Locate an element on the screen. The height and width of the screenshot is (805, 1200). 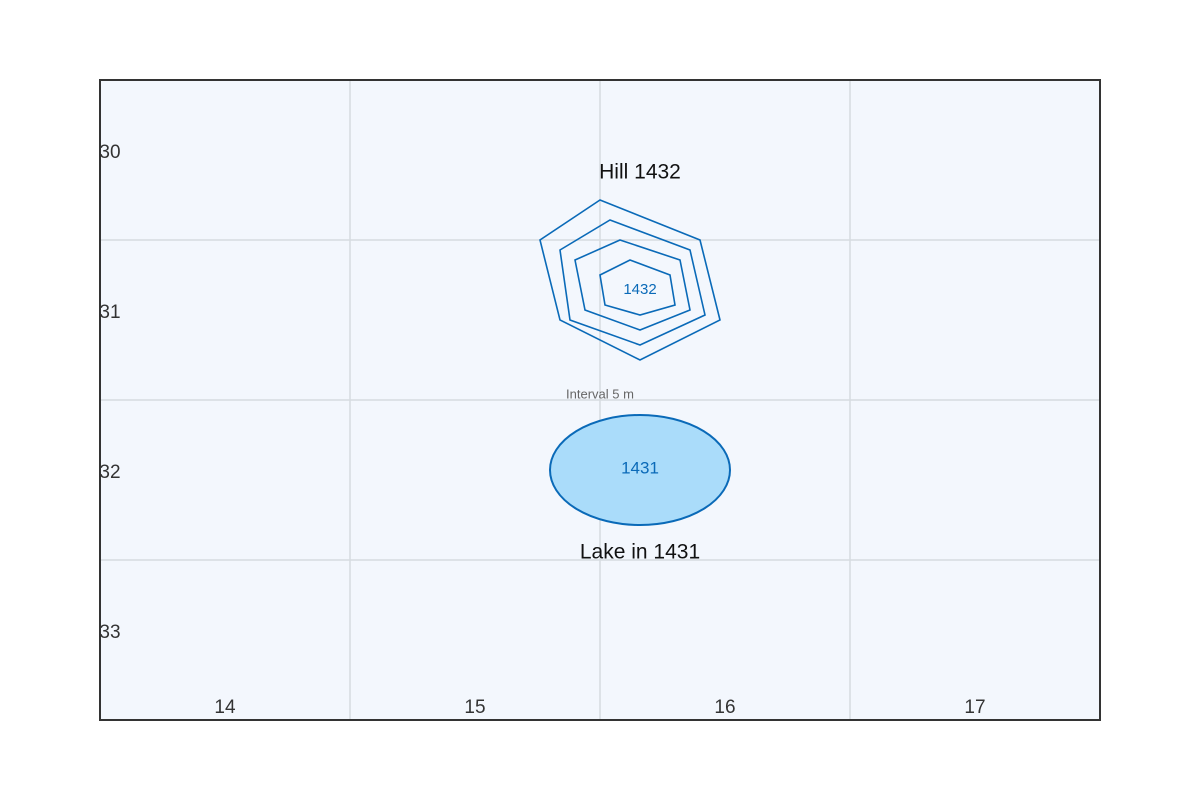
column-label: 15 is located at coordinates (474, 707).